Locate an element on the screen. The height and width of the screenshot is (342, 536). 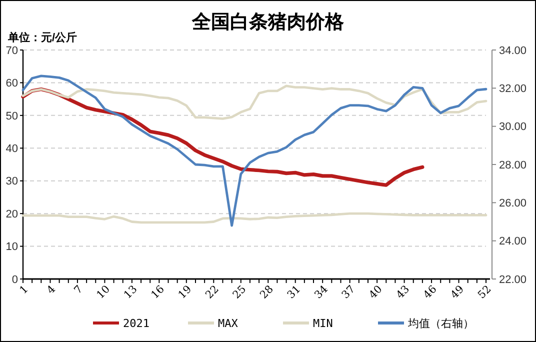
x-tick-label: 4 is located at coordinates (51, 289).